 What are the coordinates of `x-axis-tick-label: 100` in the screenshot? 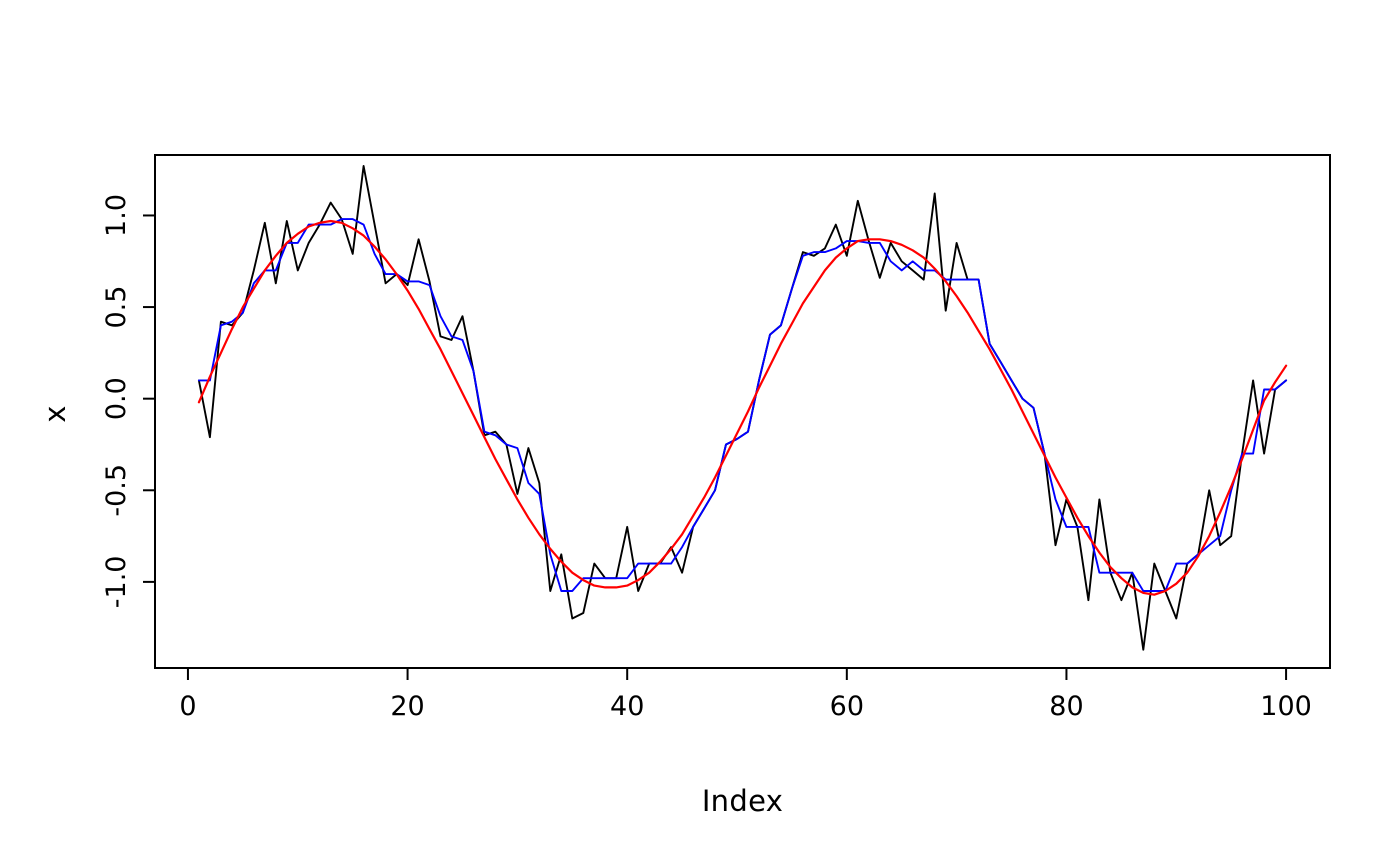 It's located at (1286, 706).